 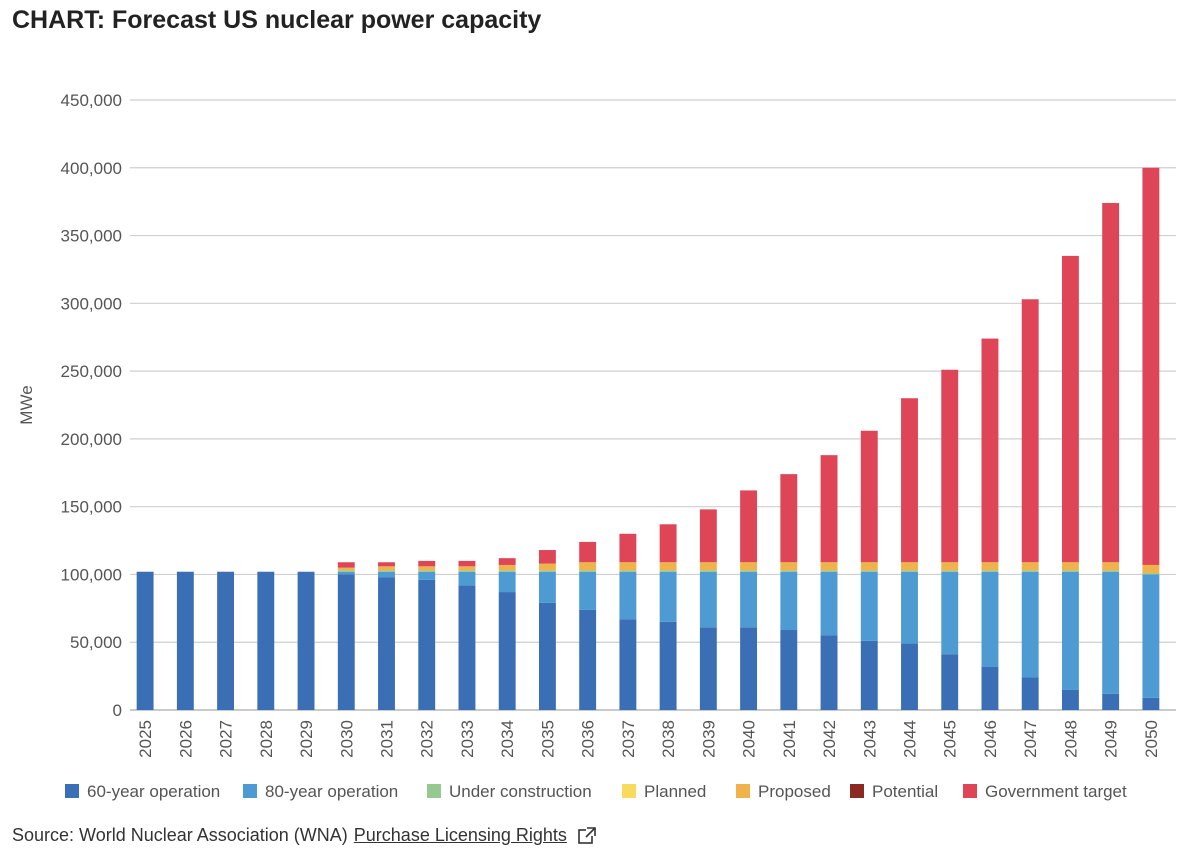 I want to click on x-tick-label: 2031, so click(x=387, y=739).